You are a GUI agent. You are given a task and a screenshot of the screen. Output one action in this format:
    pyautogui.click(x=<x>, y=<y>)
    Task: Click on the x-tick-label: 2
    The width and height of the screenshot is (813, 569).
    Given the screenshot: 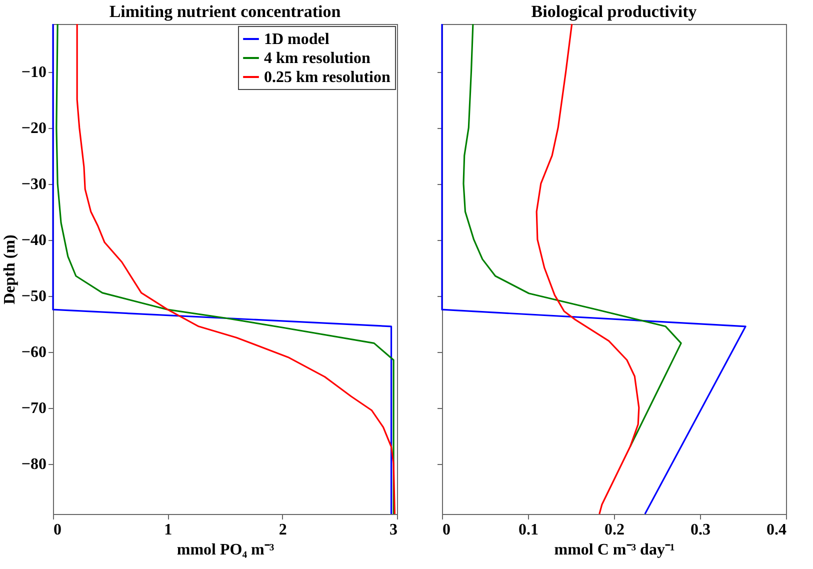 What is the action you would take?
    pyautogui.click(x=282, y=530)
    